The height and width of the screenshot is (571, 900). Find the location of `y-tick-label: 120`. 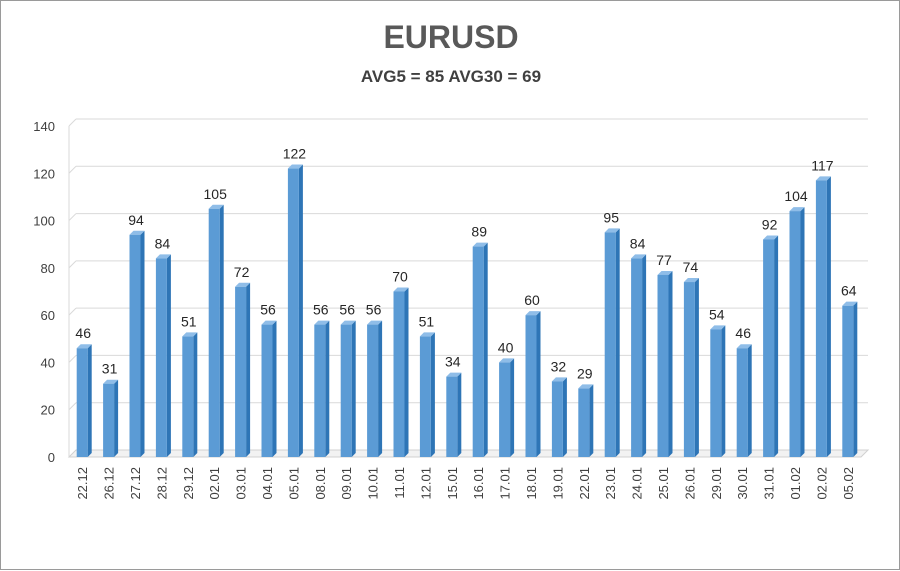

y-tick-label: 120 is located at coordinates (44, 173).